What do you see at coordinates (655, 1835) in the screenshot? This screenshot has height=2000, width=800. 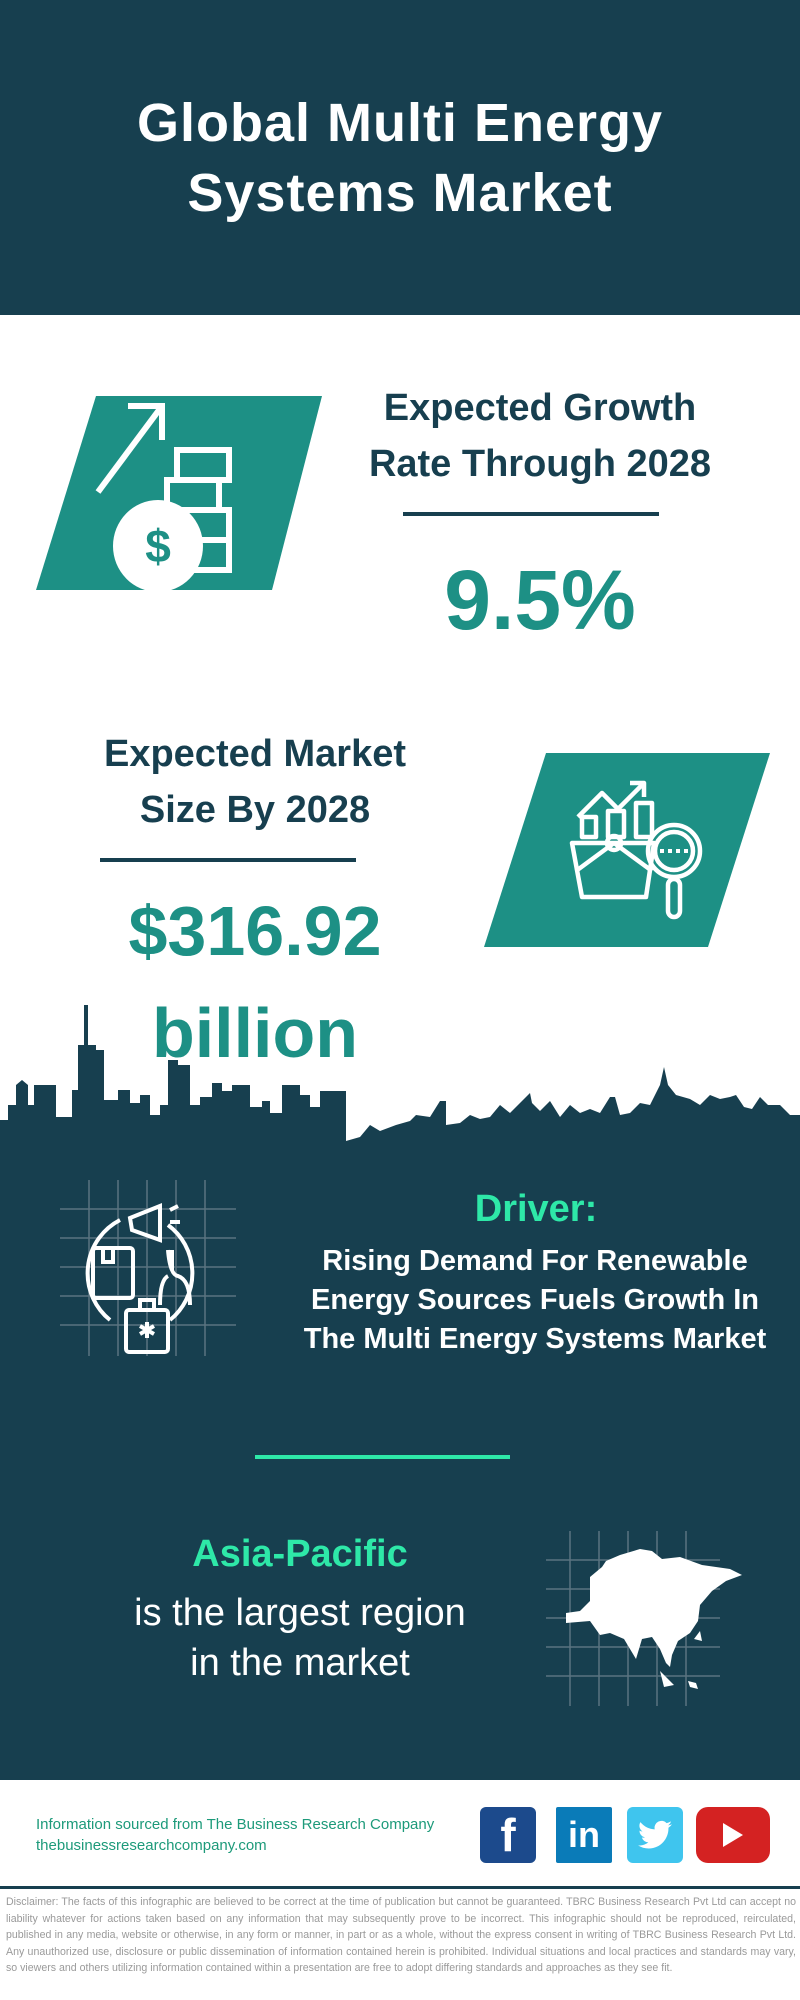 I see `twitter-icon` at bounding box center [655, 1835].